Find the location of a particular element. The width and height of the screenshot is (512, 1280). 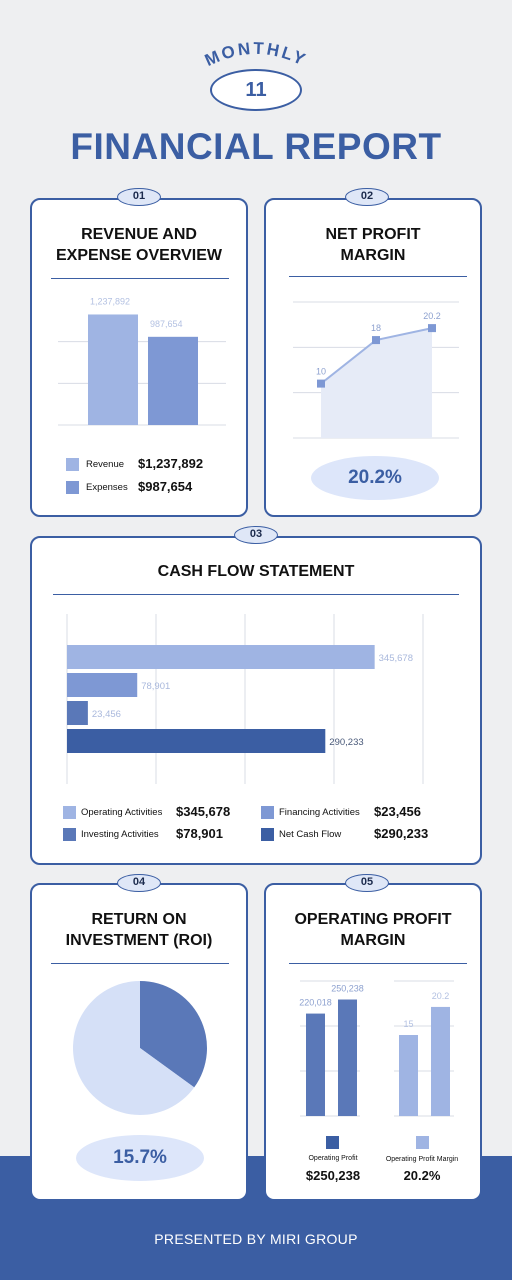

data-label: 23,456 is located at coordinates (106, 714).